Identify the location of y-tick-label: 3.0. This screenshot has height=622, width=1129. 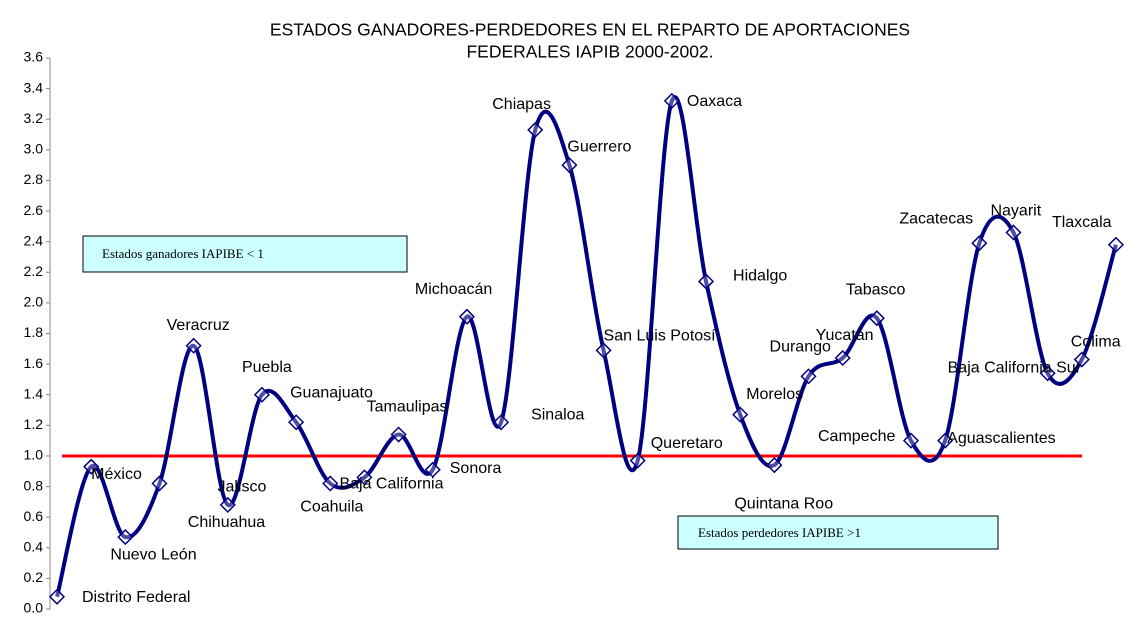
(34, 149).